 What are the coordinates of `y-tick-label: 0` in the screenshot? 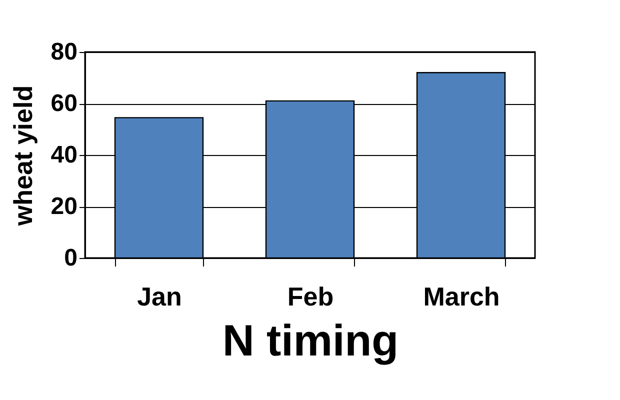 It's located at (71, 258).